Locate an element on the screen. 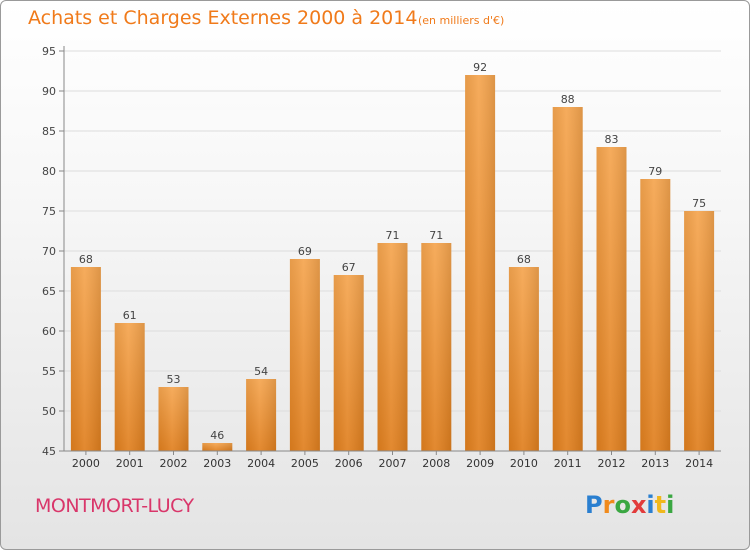 This screenshot has width=750, height=550. y-tick-label: 75 is located at coordinates (49, 211).